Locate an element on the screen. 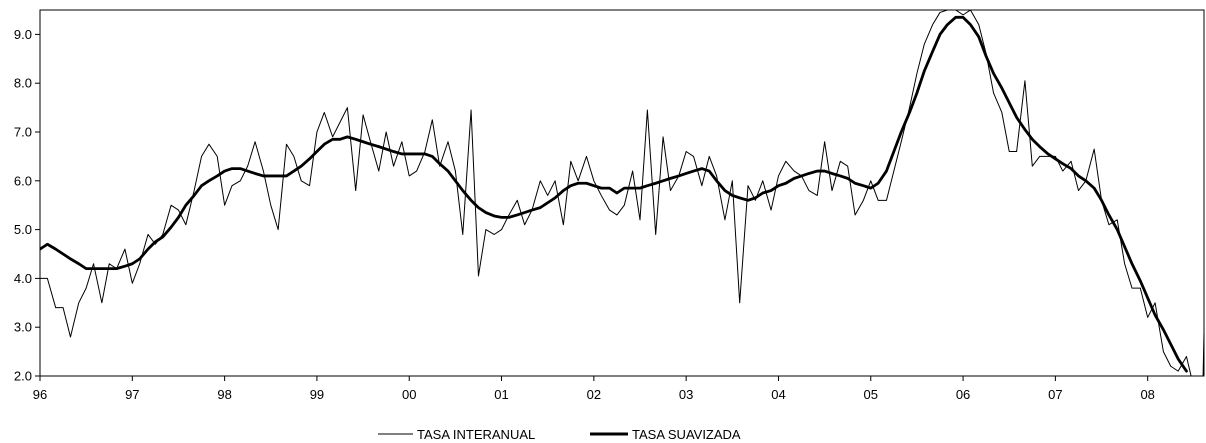 The width and height of the screenshot is (1206, 443). x-tick-label: 08 is located at coordinates (1147, 394).